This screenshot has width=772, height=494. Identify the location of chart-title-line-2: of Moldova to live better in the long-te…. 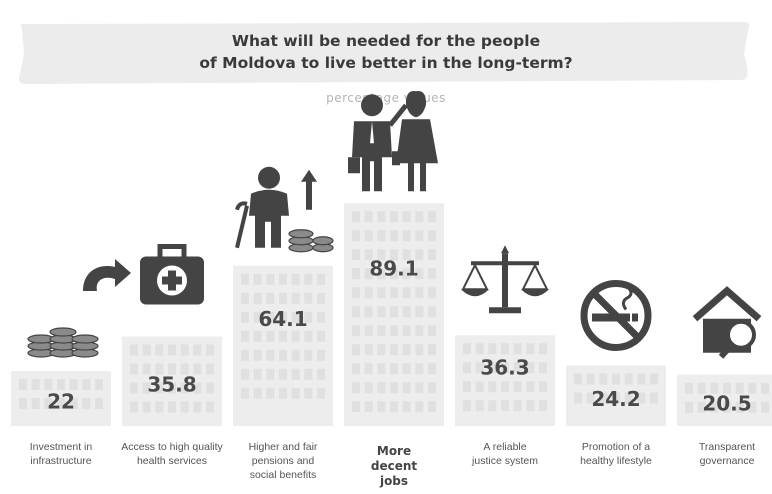
(386, 63).